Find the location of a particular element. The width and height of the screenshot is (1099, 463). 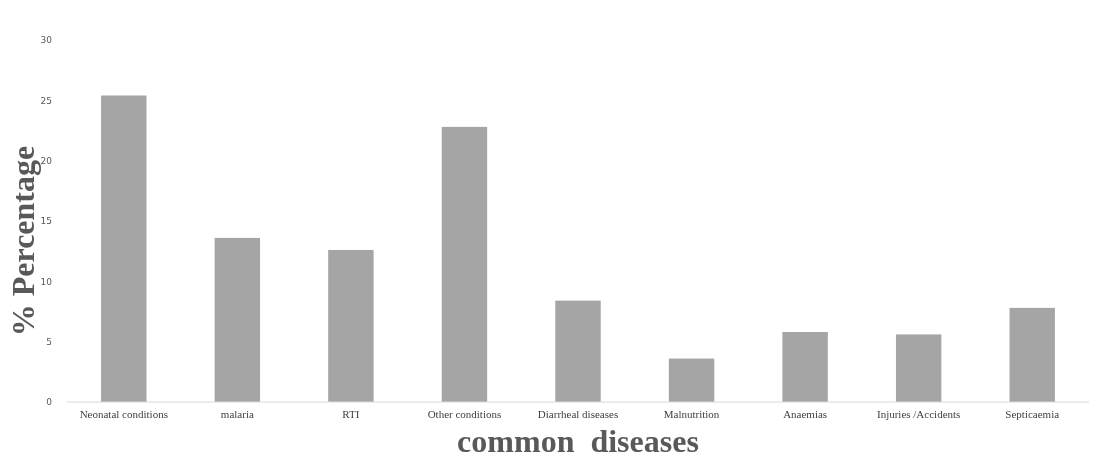

x-tick-label: Septicaemia is located at coordinates (1032, 413).